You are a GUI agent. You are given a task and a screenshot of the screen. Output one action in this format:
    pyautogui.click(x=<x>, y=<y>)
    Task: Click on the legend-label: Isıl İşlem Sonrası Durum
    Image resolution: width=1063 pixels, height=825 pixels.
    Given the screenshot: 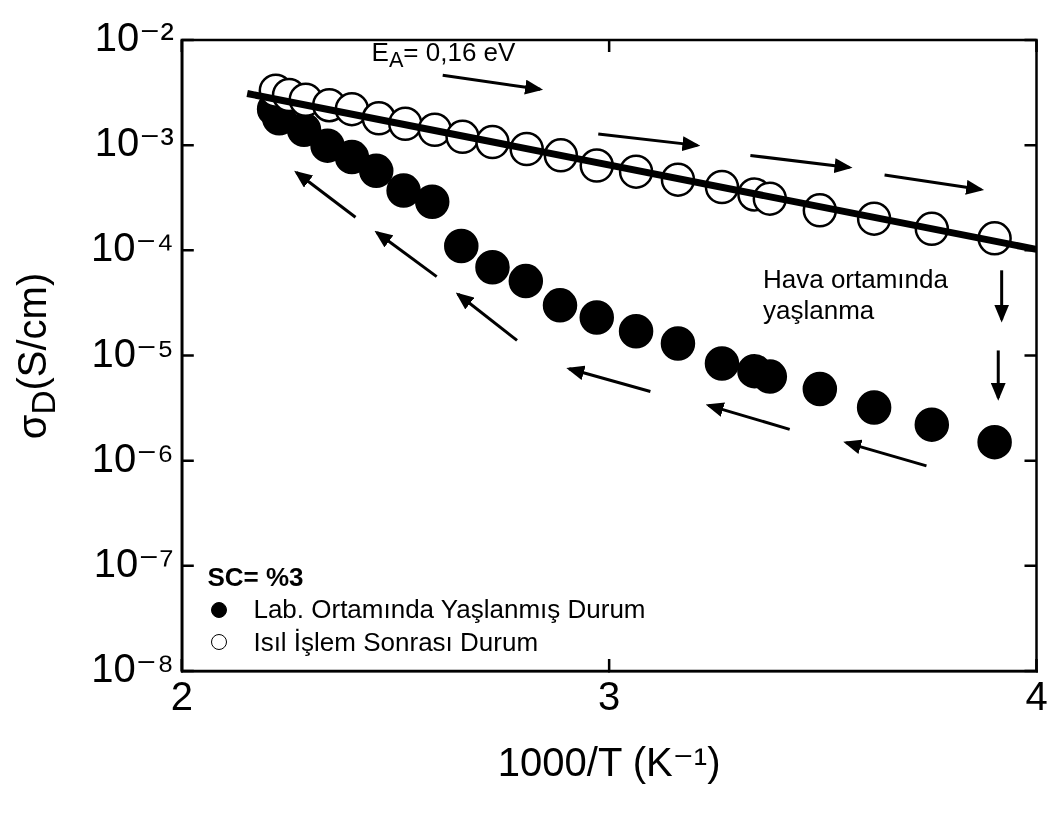 What is the action you would take?
    pyautogui.click(x=396, y=642)
    